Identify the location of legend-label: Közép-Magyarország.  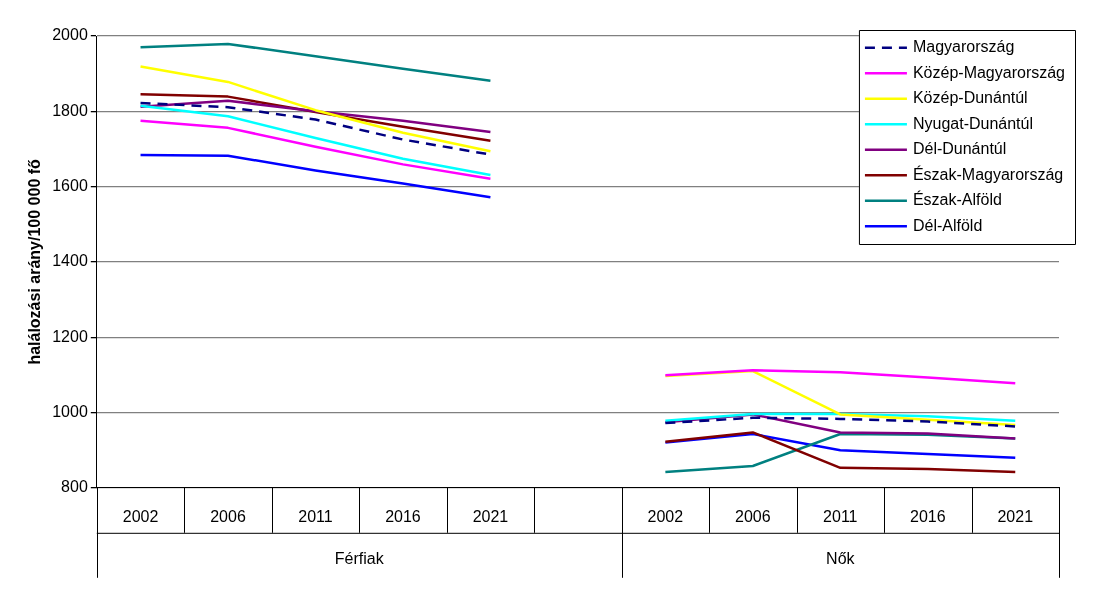
(989, 72).